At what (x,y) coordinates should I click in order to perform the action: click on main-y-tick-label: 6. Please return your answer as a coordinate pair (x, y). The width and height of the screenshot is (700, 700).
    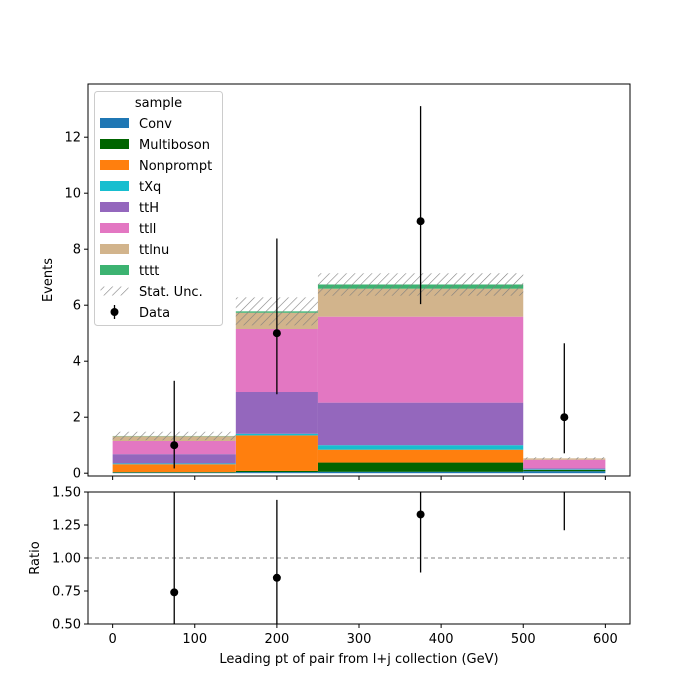
    Looking at the image, I should click on (77, 306).